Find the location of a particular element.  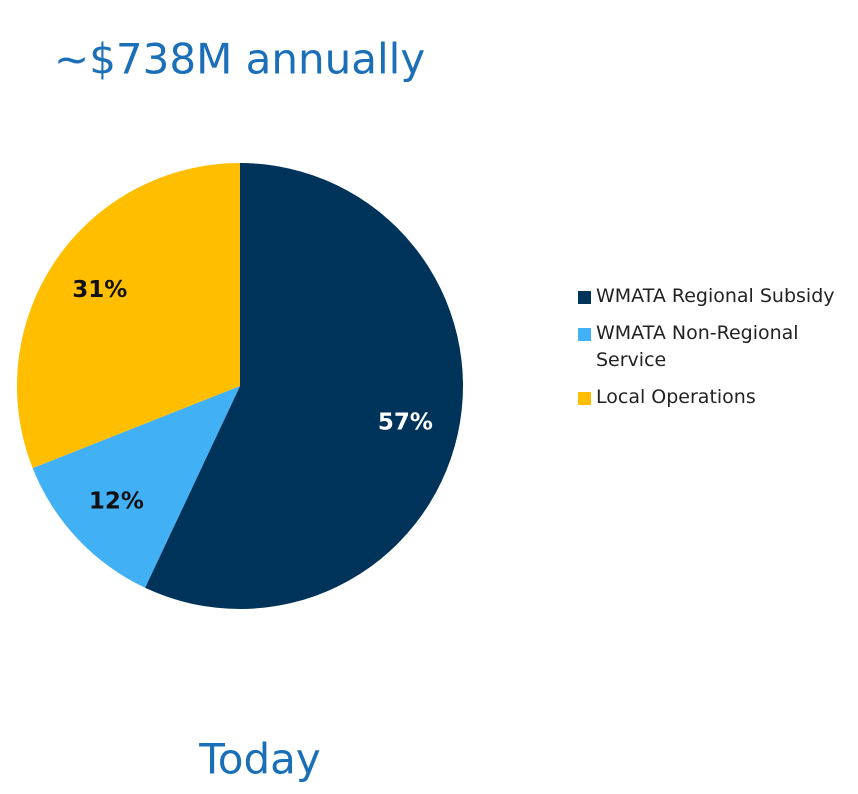

legend-label: WMATA Regional Subsidy is located at coordinates (715, 296).